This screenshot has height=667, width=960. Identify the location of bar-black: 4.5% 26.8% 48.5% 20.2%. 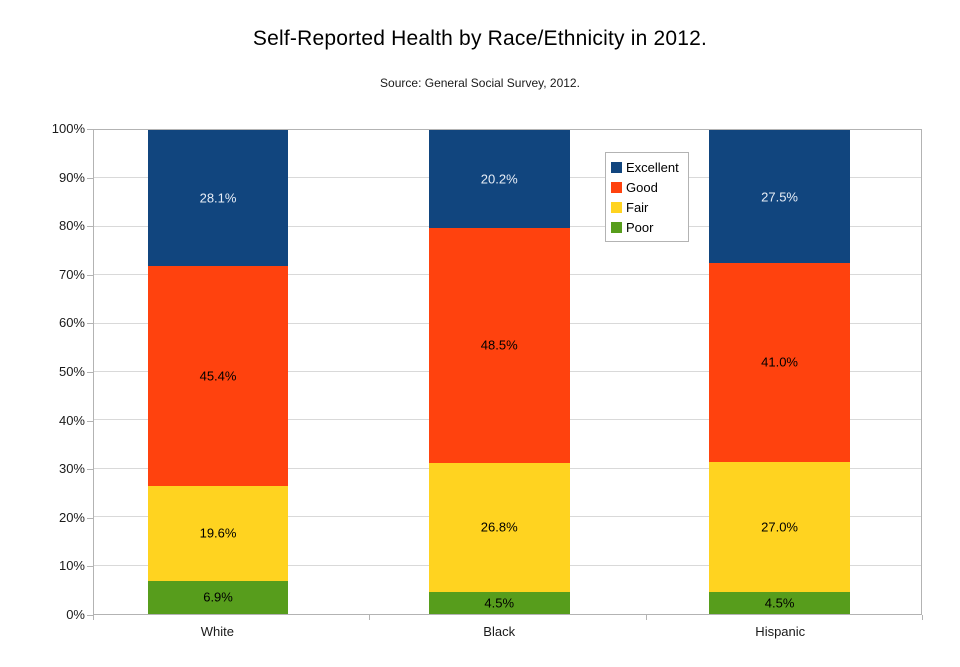
(499, 372).